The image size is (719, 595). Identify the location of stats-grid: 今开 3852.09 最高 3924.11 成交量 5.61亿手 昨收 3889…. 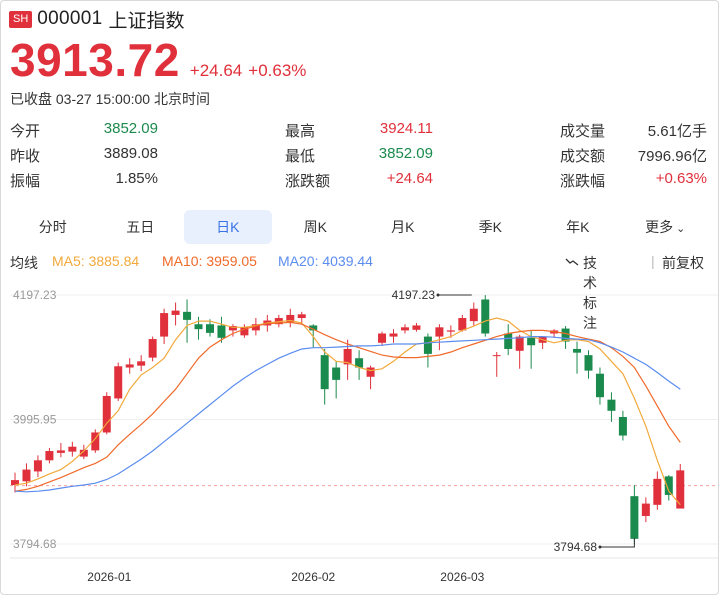
(360, 155).